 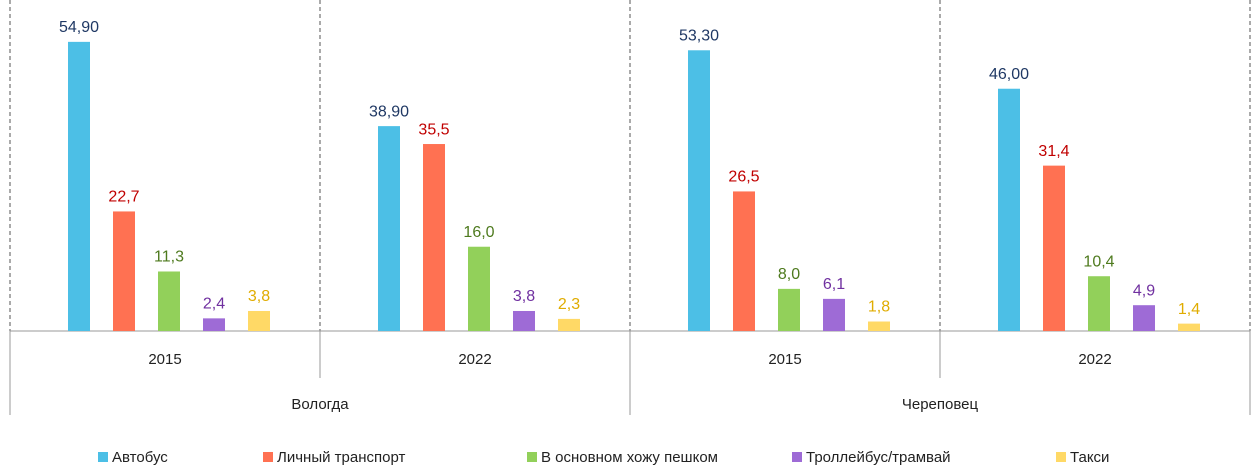 What do you see at coordinates (389, 111) in the screenshot?
I see `value-label: 38,90` at bounding box center [389, 111].